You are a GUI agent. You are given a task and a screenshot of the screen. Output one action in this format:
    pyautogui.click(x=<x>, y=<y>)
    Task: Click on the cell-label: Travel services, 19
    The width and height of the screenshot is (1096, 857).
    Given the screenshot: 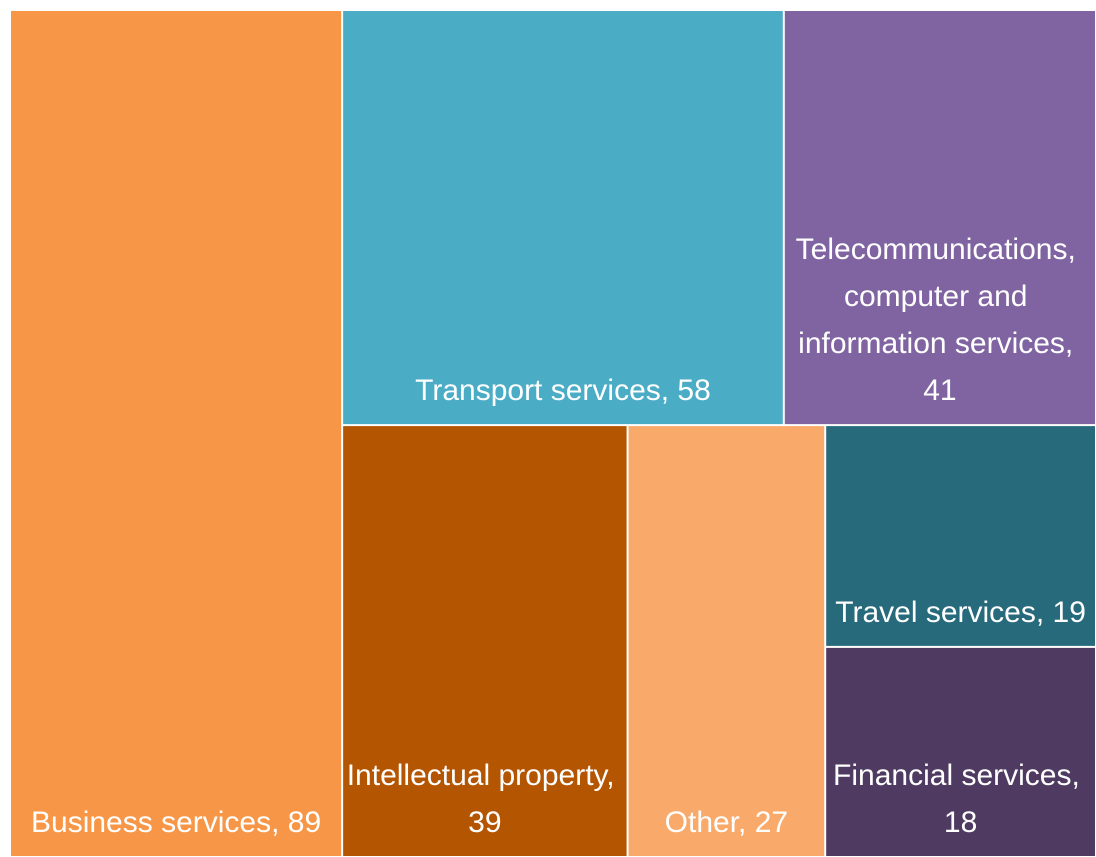 What is the action you would take?
    pyautogui.click(x=960, y=612)
    